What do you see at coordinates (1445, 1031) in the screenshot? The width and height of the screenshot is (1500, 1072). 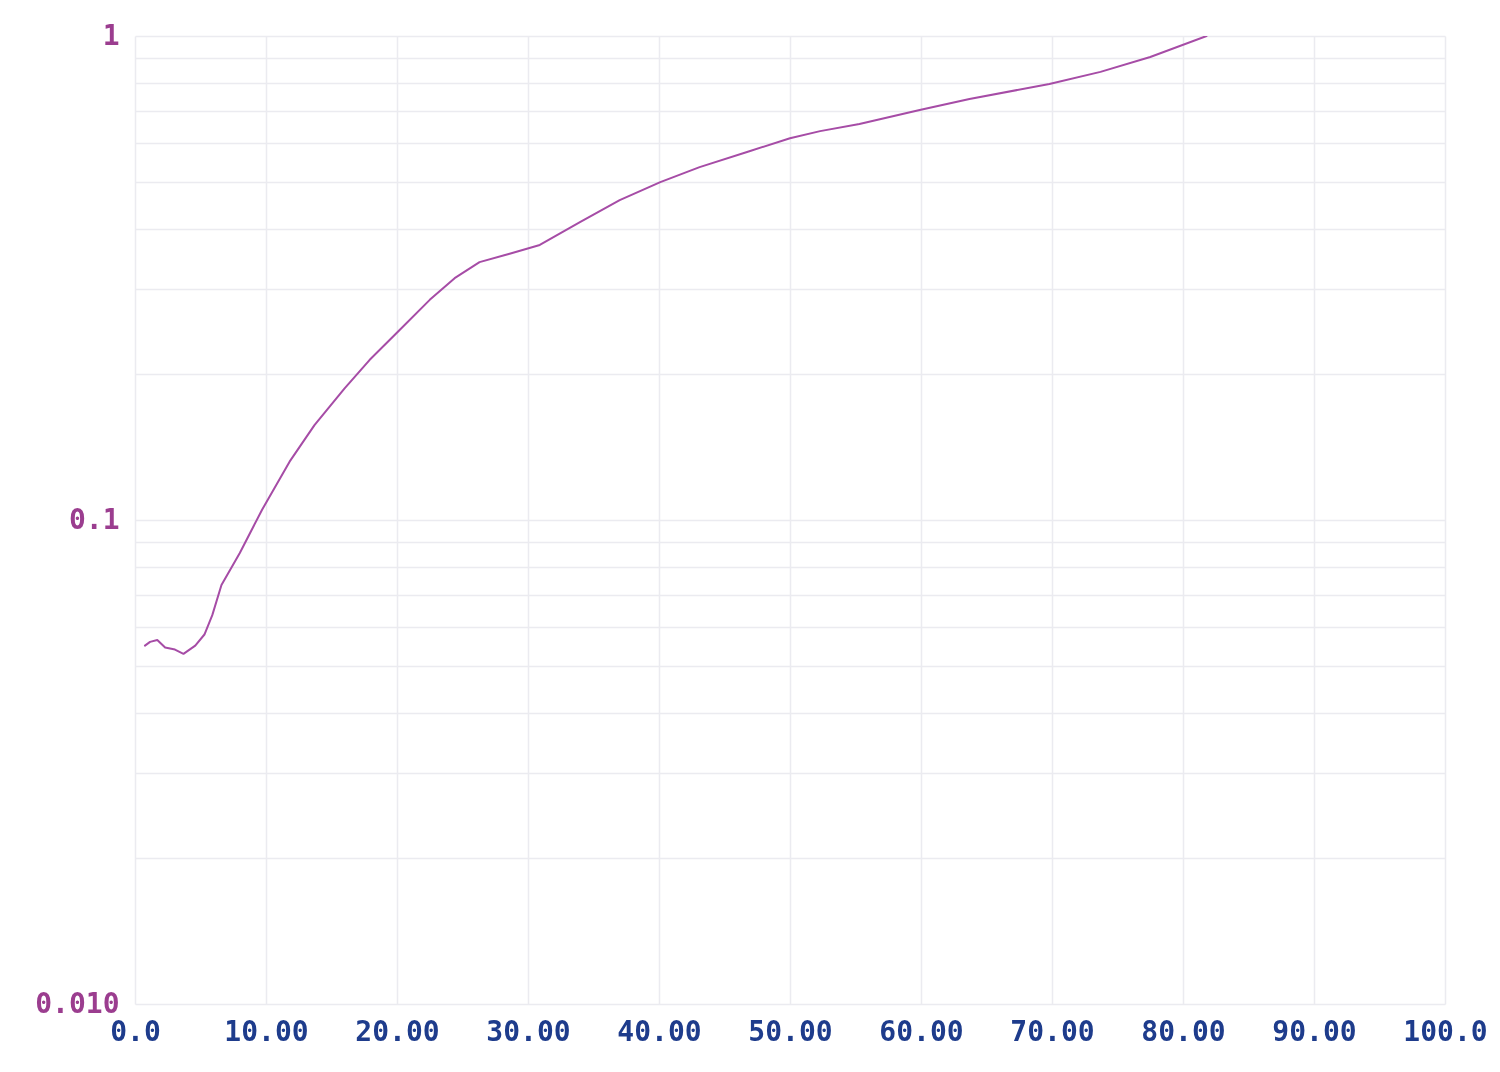 I see `x-tick-label: 100.0` at bounding box center [1445, 1031].